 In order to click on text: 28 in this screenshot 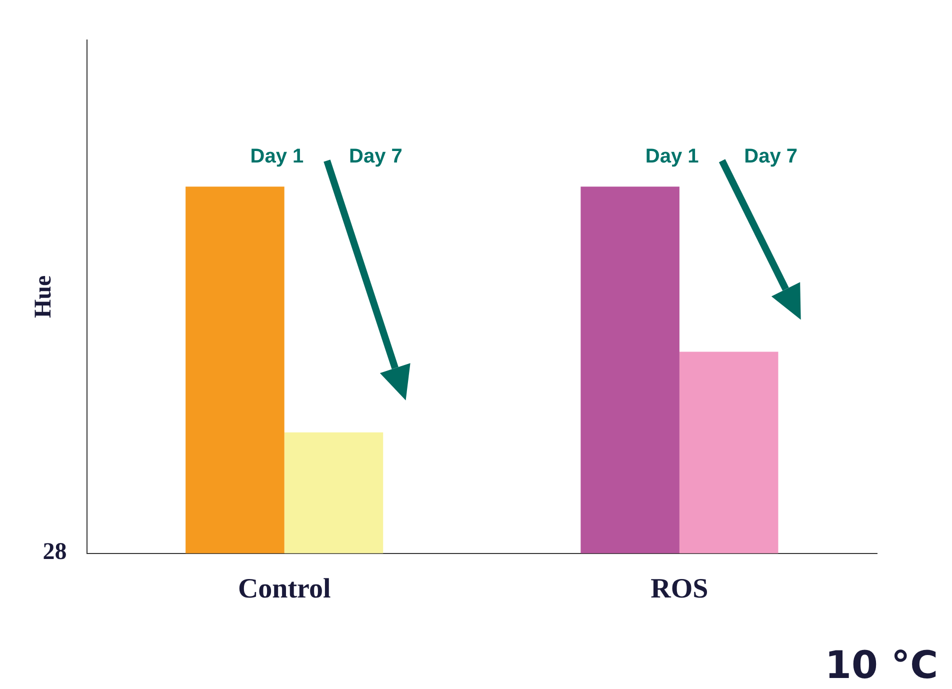, I will do `click(54, 552)`.